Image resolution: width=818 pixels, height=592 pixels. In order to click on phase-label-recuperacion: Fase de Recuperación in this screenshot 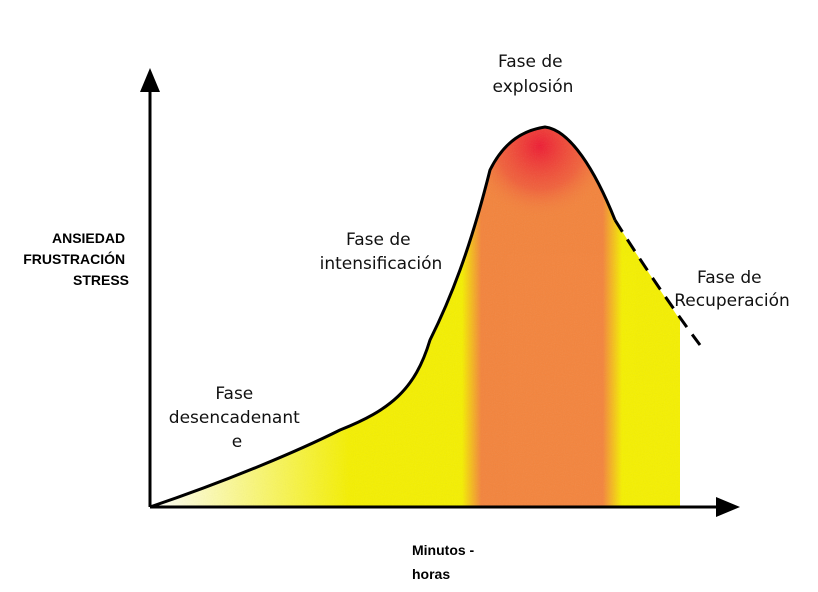, I will do `click(732, 289)`.